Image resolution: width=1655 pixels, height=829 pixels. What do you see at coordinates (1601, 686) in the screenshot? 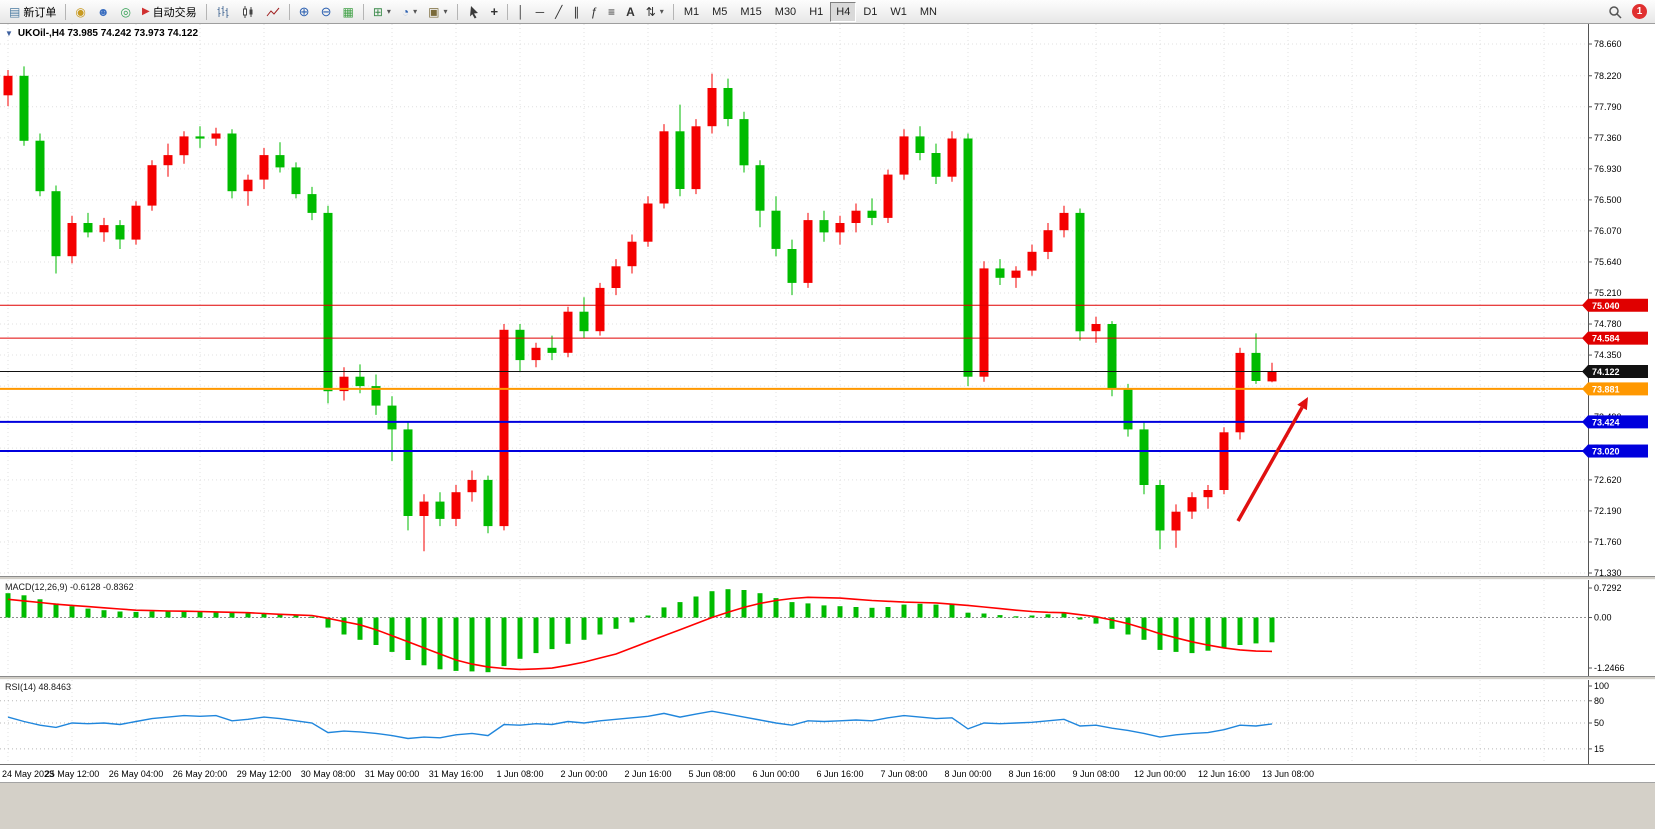
I see `rsi-axis-label: 100` at bounding box center [1601, 686].